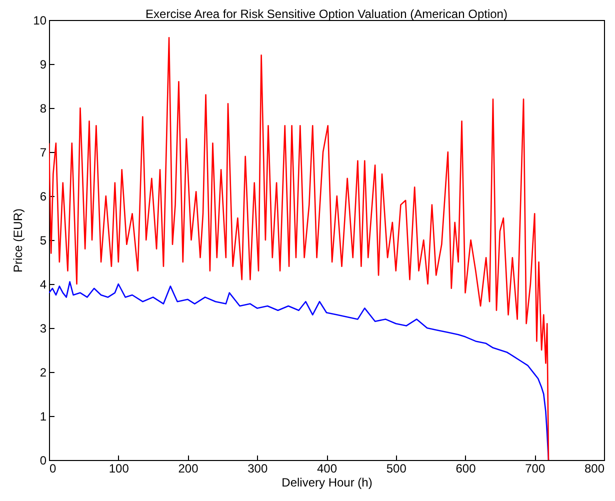  I want to click on y-tick-label: 1, so click(43, 417).